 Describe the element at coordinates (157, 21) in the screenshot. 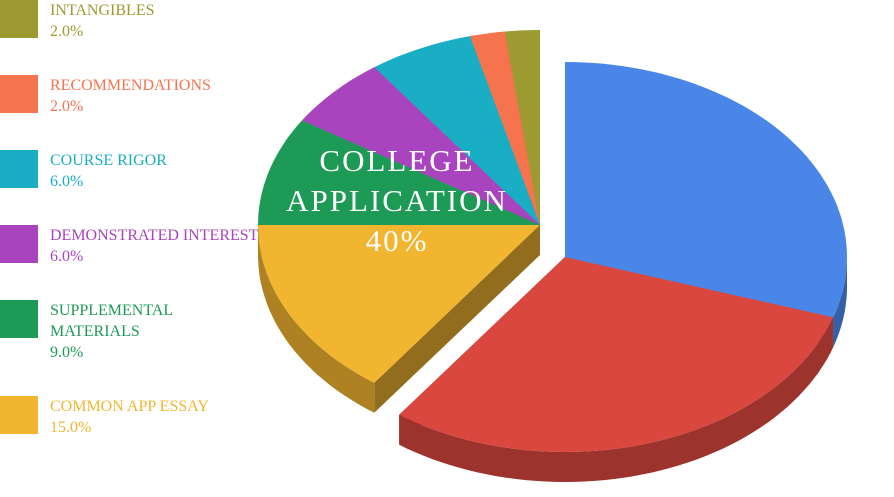

I see `legend-text: INTANGIBLES 2.0%` at that location.